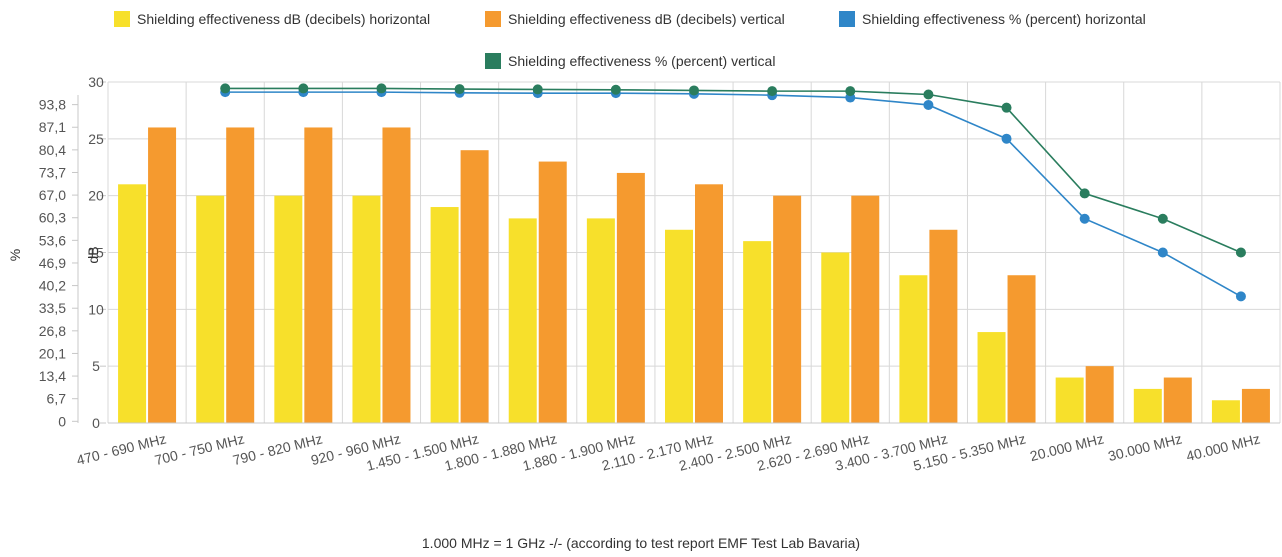 Image resolution: width=1282 pixels, height=557 pixels. Describe the element at coordinates (1144, 447) in the screenshot. I see `x-tick-label-13: 30.000 MHz` at that location.